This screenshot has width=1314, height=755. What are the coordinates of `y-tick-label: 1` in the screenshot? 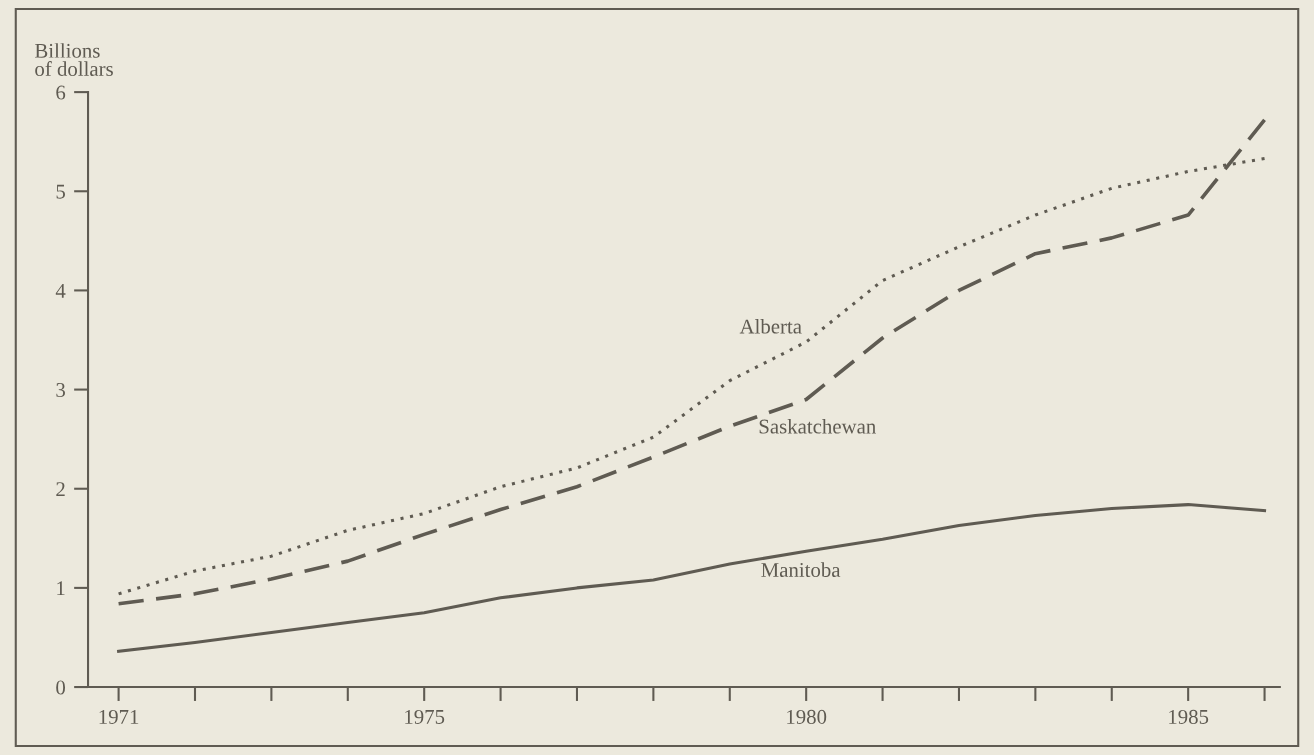 It's located at (61, 588).